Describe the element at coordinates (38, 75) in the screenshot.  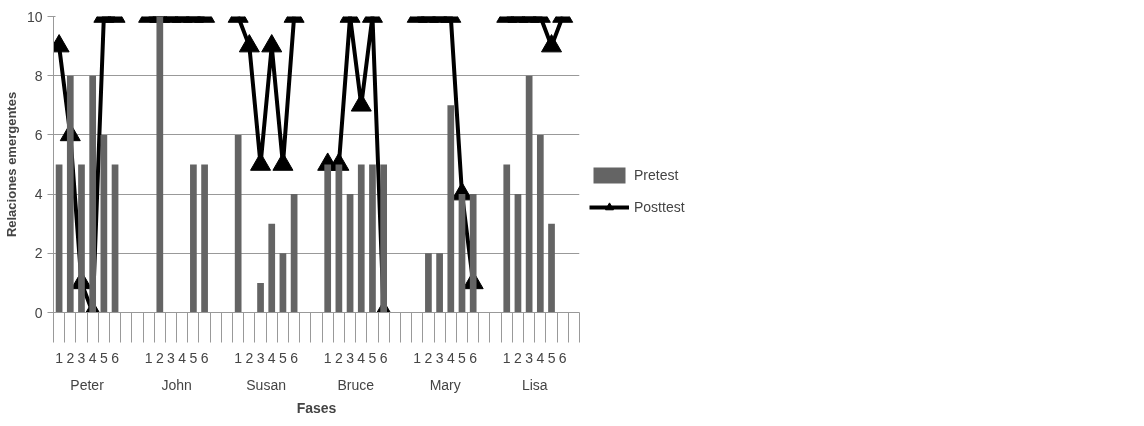
I see `y-tick-label: 8` at that location.